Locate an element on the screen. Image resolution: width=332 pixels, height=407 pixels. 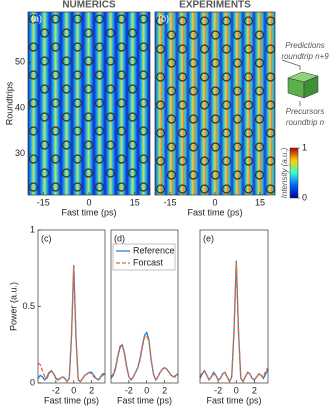
panel-label: (d) is located at coordinates (119, 238).